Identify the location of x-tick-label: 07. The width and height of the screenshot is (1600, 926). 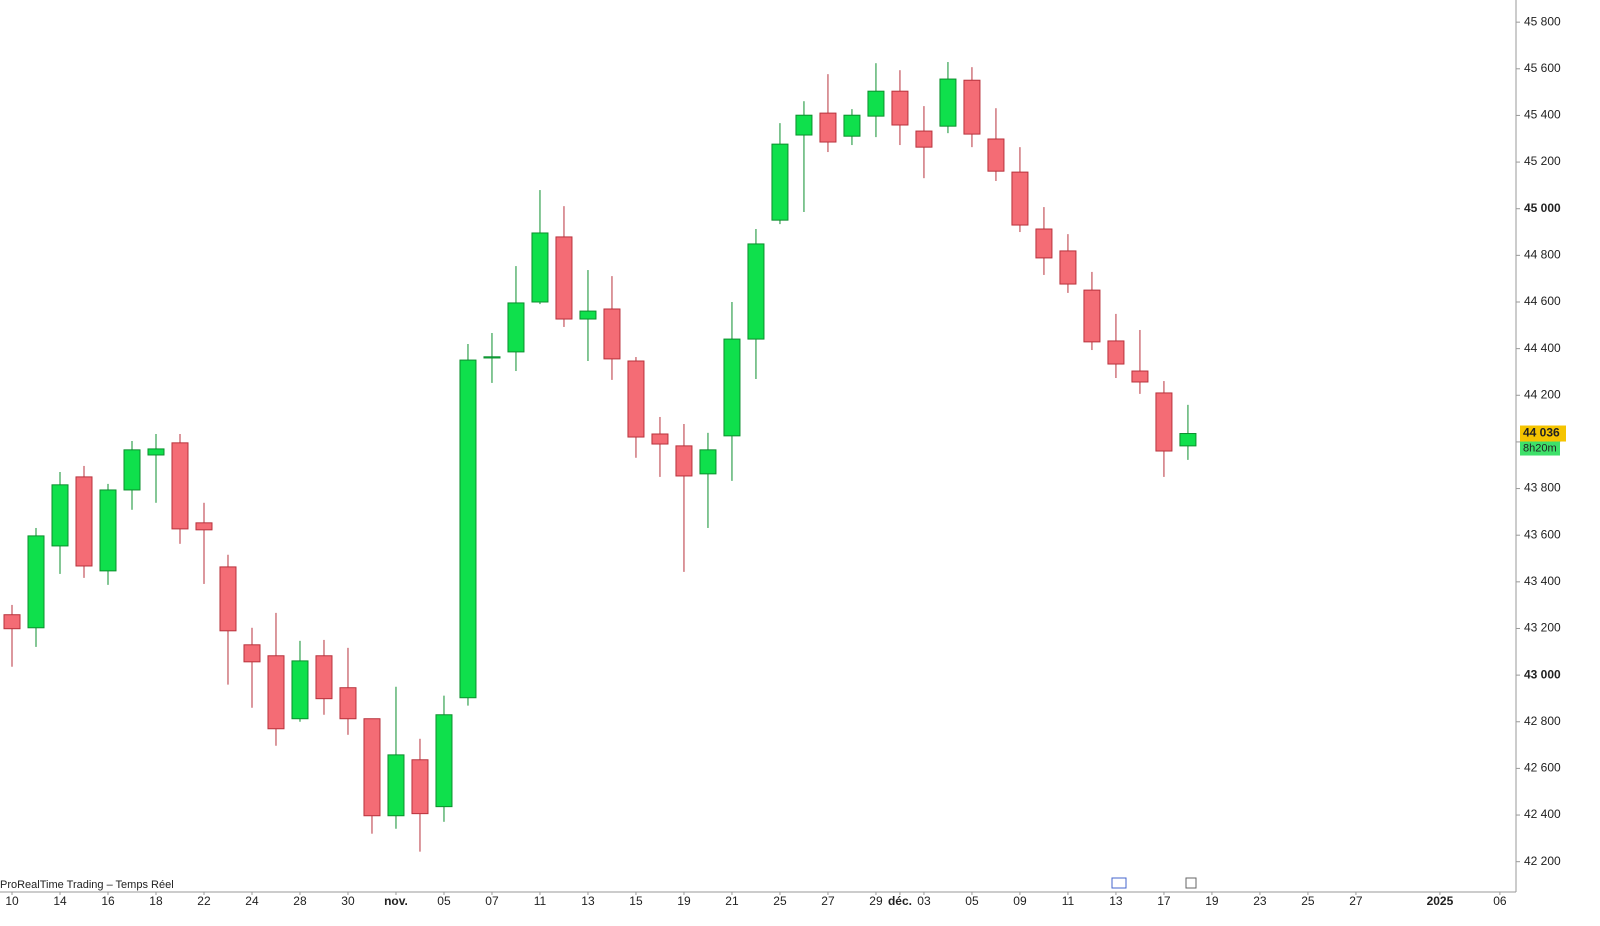
(492, 901).